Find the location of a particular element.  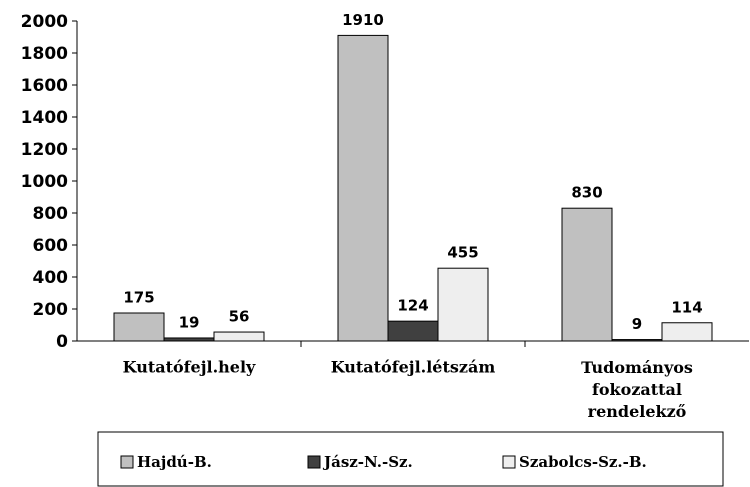

x-tick-label-line: fokozattal is located at coordinates (637, 389).